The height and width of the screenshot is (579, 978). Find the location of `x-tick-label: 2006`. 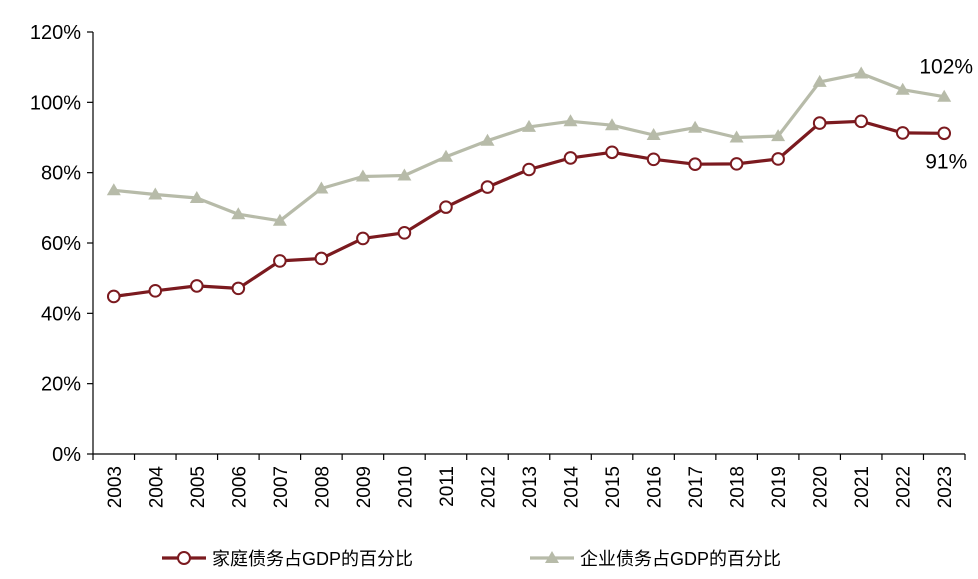

x-tick-label: 2006 is located at coordinates (239, 487).